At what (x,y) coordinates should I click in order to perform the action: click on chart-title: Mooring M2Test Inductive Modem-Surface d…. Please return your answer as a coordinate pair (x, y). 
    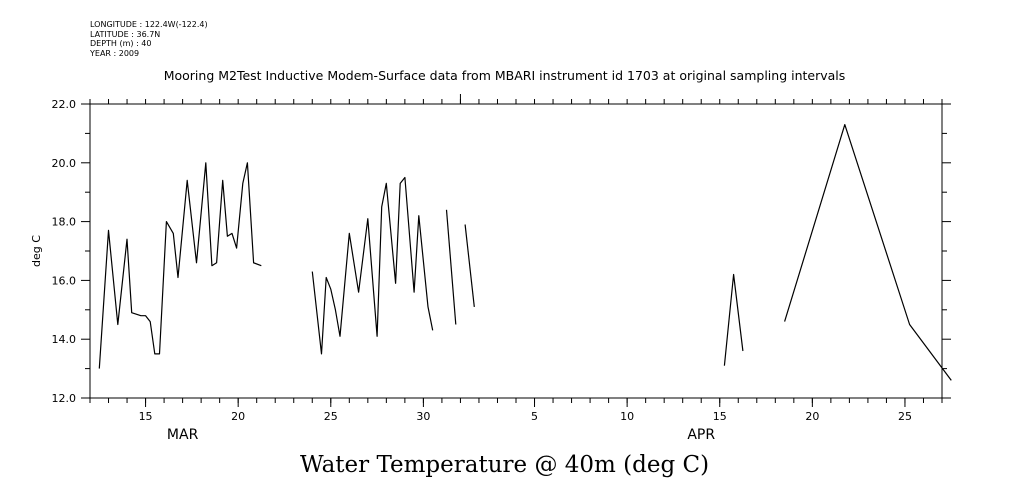
    Looking at the image, I should click on (504, 75).